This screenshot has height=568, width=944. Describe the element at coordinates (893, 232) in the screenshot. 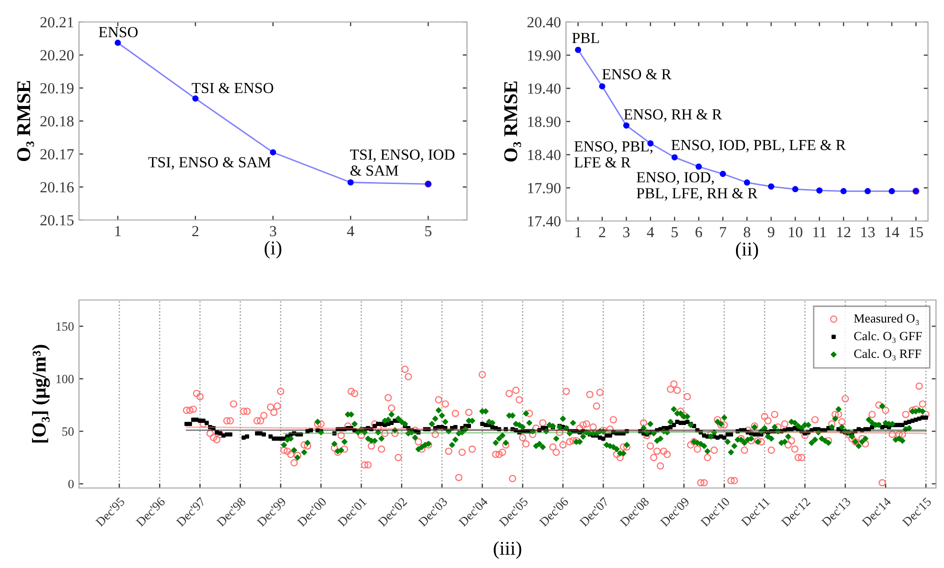

I see `x-tick-label: 14` at that location.